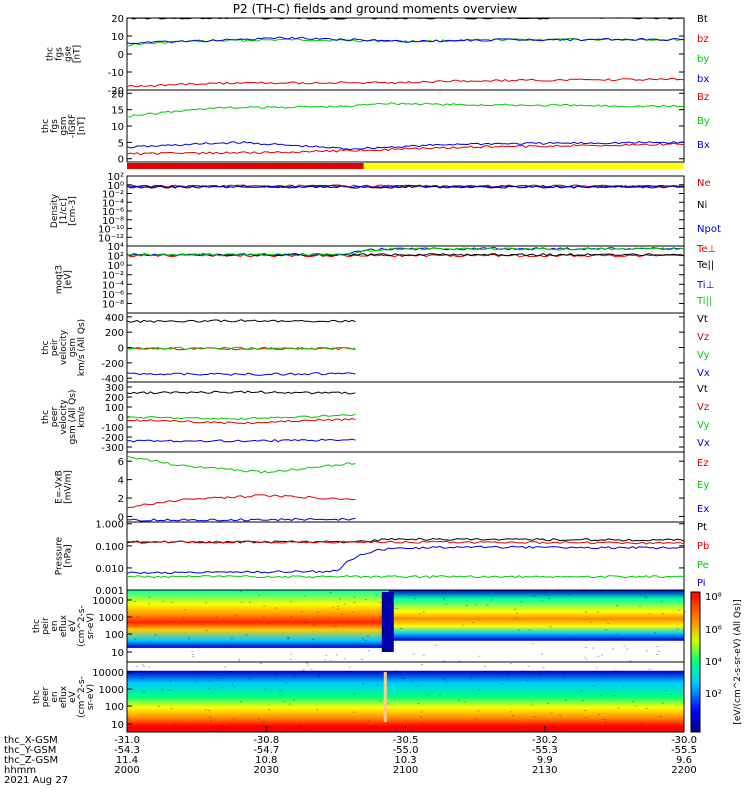 Image resolution: width=750 pixels, height=804 pixels. What do you see at coordinates (405, 186) in the screenshot?
I see `series-line-density-Npot` at bounding box center [405, 186].